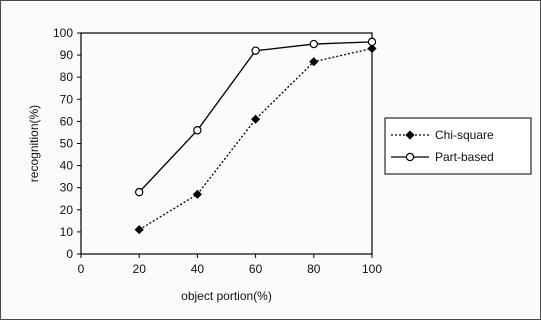  I want to click on y-tick-label: 40, so click(67, 166).